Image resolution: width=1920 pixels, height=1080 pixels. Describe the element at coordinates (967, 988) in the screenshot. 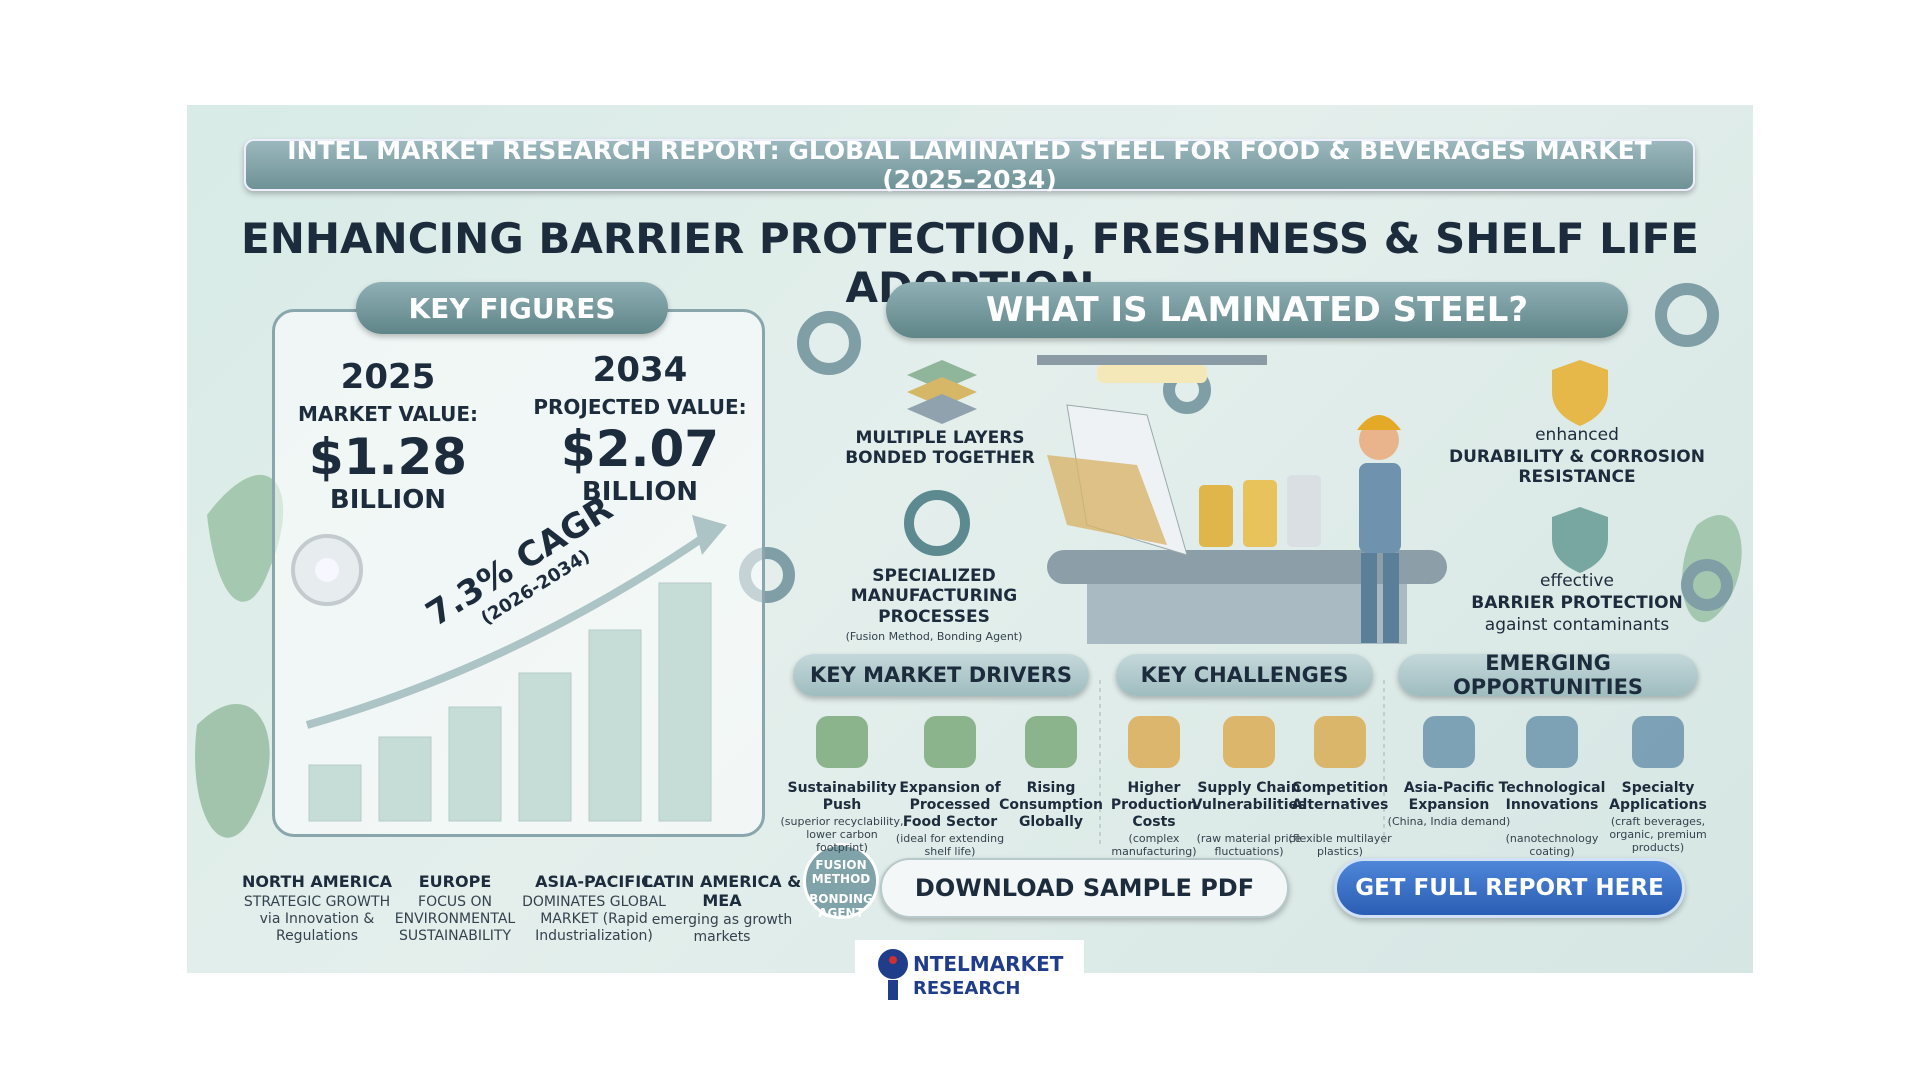

I see `logo-line2: RESEARCH` at that location.